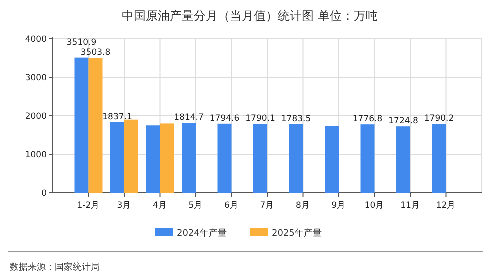  Describe the element at coordinates (36, 79) in the screenshot. I see `y-tick-label: 3000` at that location.